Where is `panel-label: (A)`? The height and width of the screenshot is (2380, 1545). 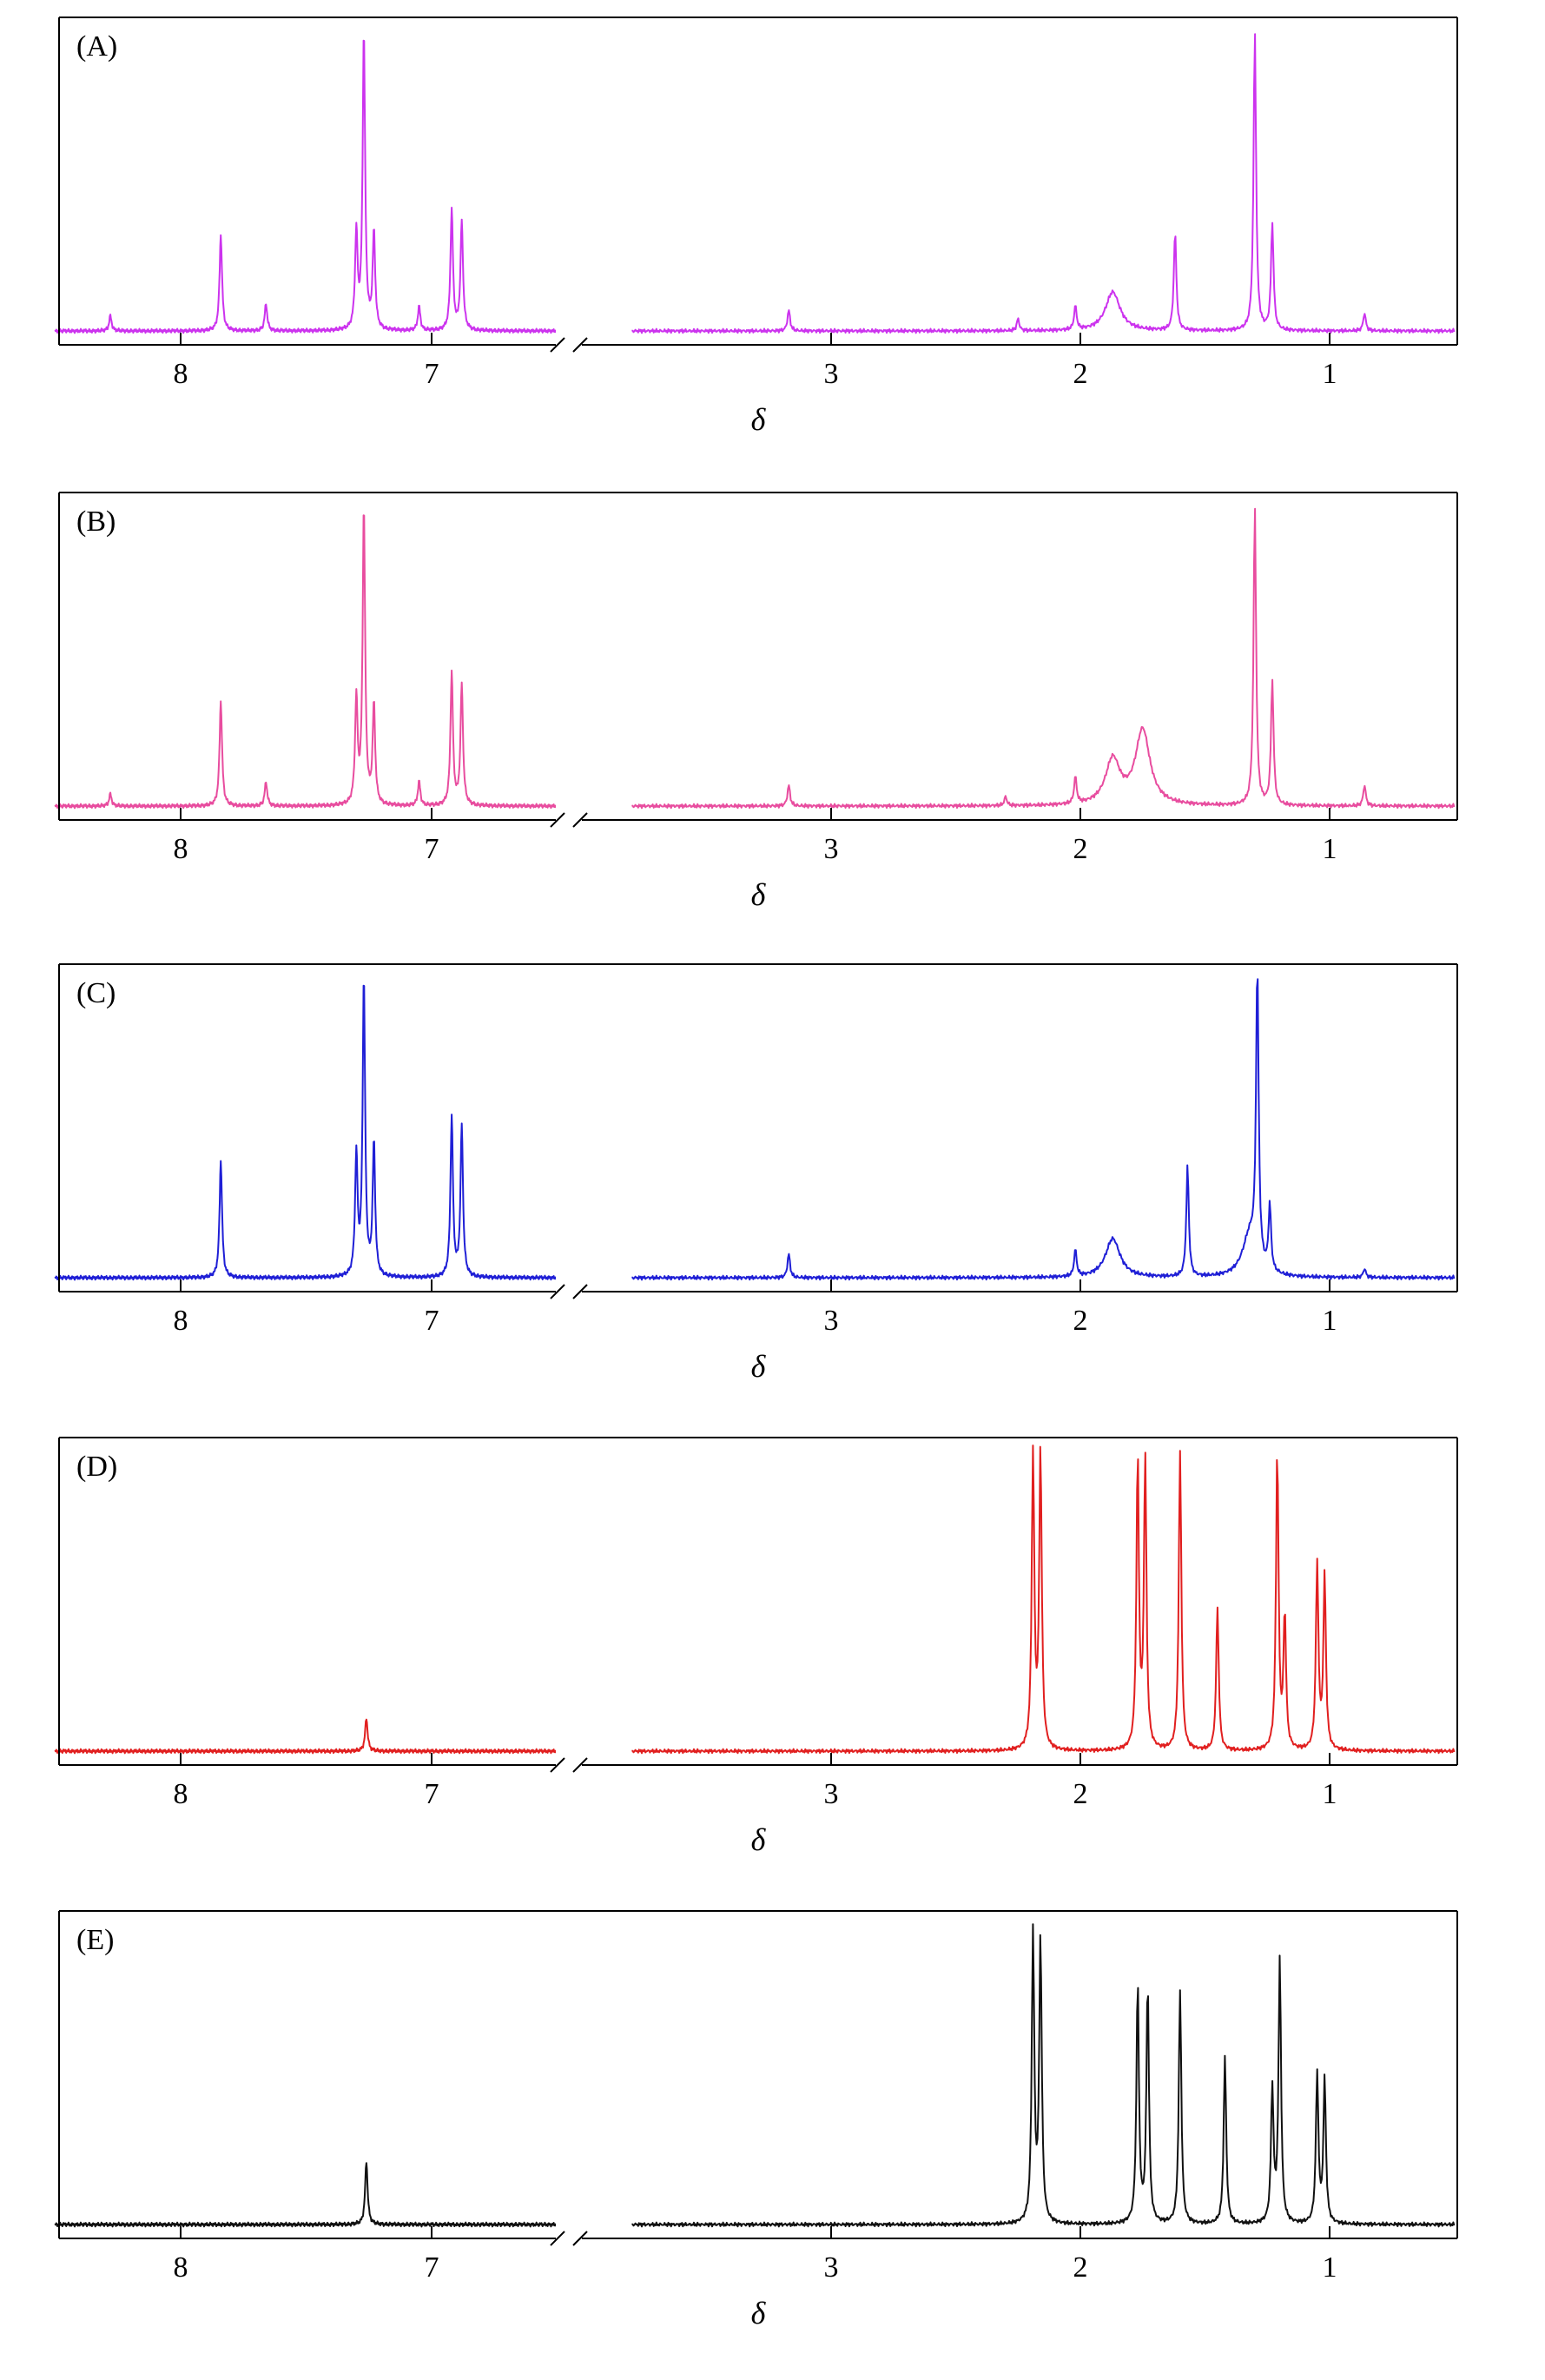
panel-label: (A) is located at coordinates (96, 46).